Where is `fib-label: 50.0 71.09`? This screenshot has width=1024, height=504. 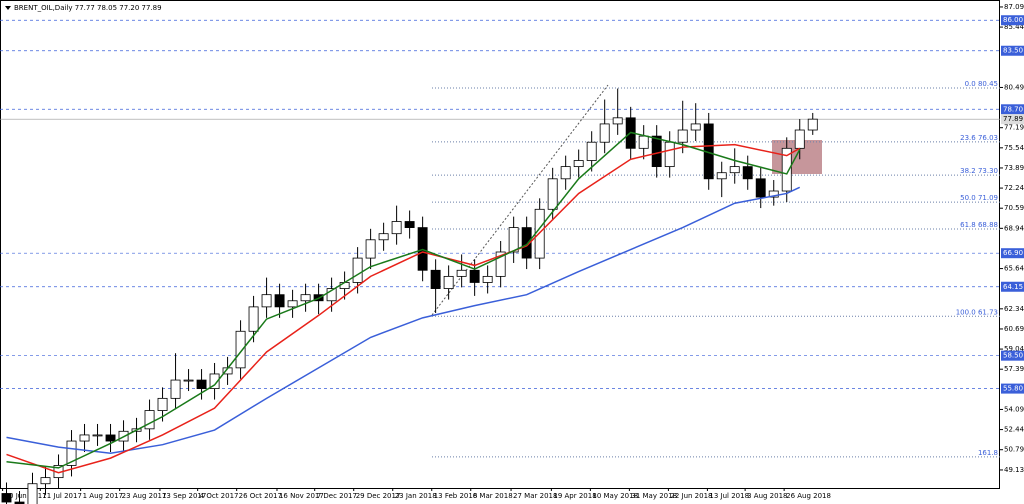
fib-label: 50.0 71.09 is located at coordinates (979, 198).